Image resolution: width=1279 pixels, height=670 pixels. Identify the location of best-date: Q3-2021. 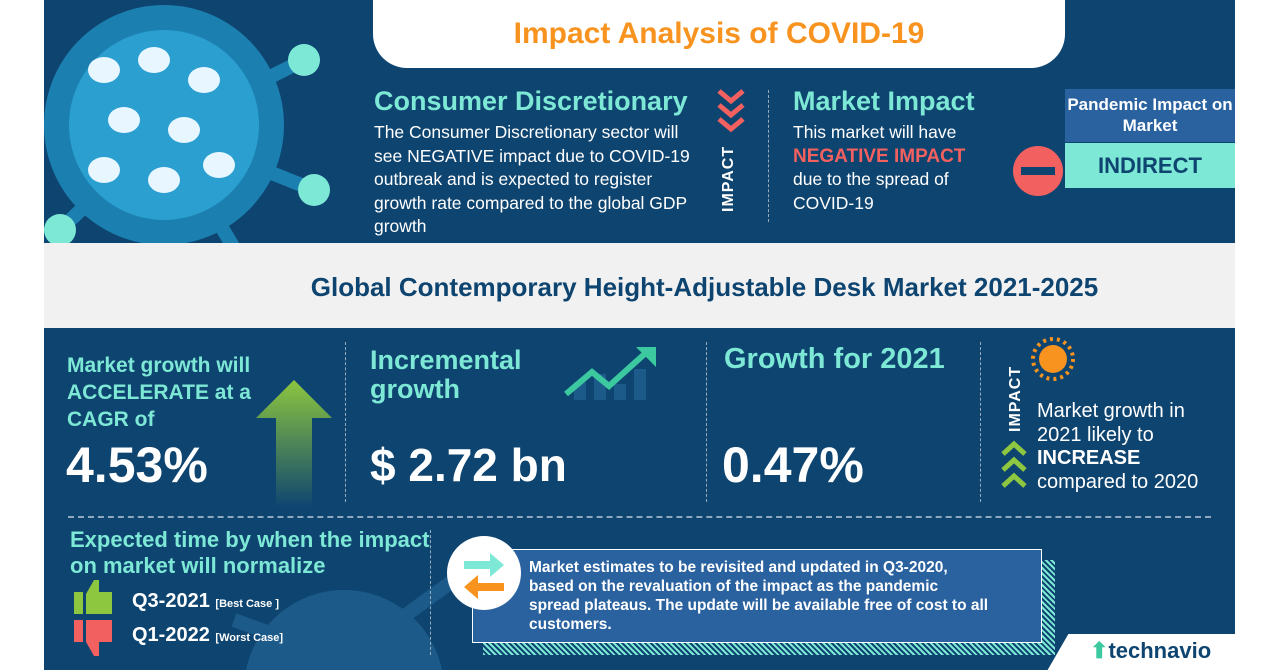
(171, 601).